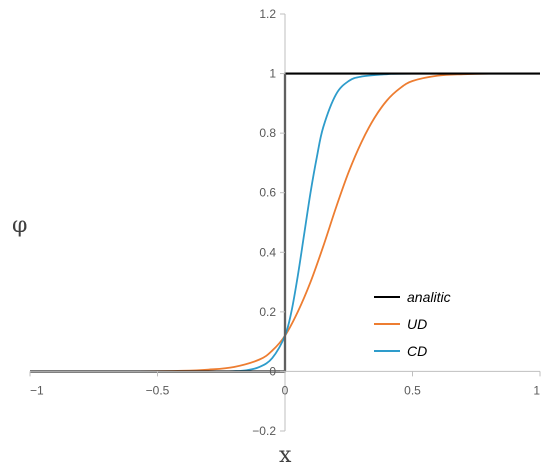 The image size is (550, 475). Describe the element at coordinates (285, 390) in the screenshot. I see `x-tick-label: 0` at that location.